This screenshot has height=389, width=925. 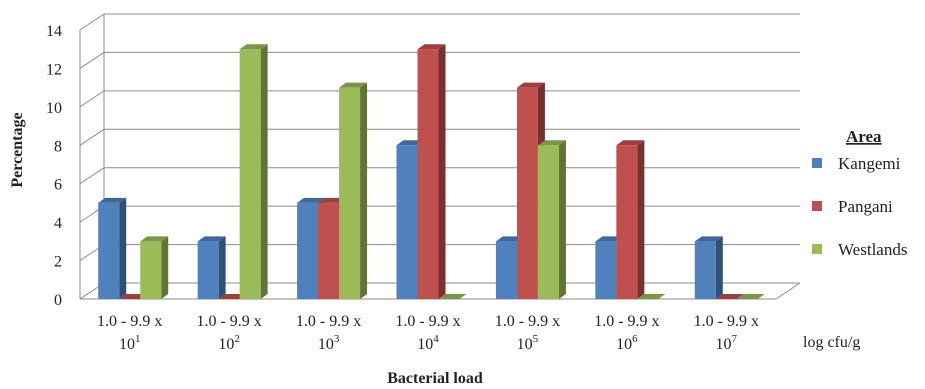 What do you see at coordinates (58, 146) in the screenshot?
I see `y-tick-label: 8` at bounding box center [58, 146].